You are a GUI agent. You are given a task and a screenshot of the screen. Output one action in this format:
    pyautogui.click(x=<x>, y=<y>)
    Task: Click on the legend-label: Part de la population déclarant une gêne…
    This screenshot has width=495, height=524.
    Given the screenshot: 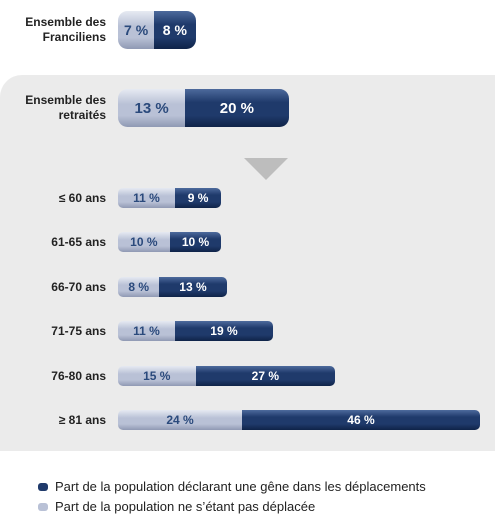 What is the action you would take?
    pyautogui.click(x=240, y=486)
    